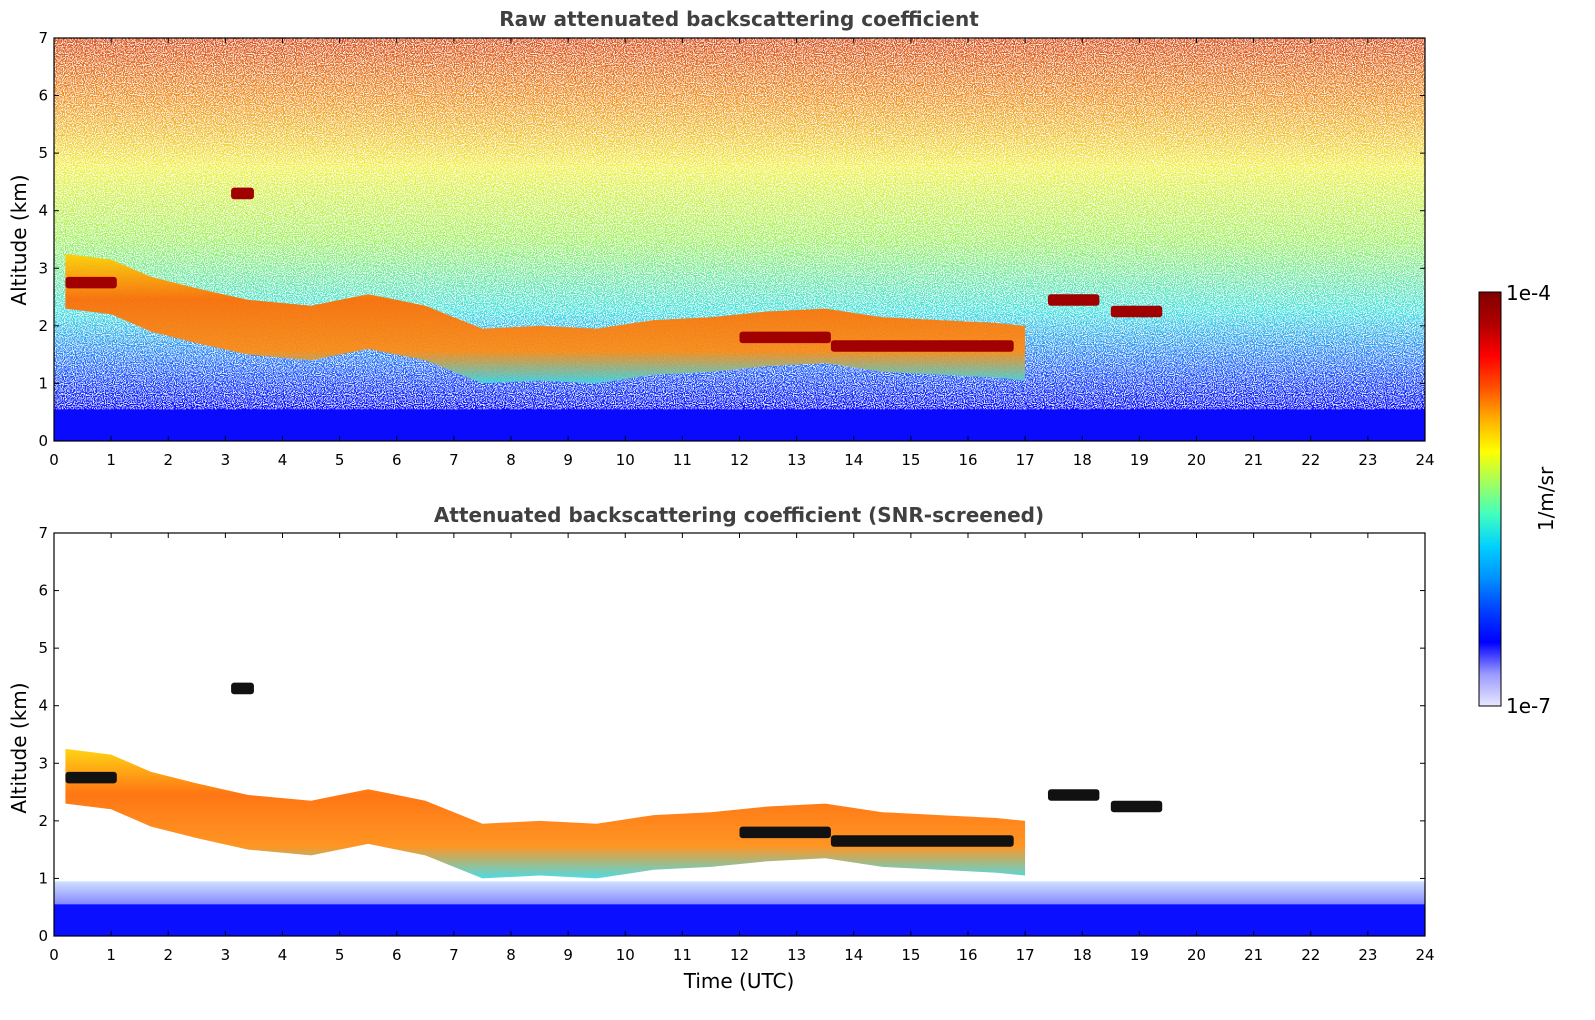 The image size is (1595, 1020). I want to click on colorbar-min-label: 1e-7, so click(1528, 706).